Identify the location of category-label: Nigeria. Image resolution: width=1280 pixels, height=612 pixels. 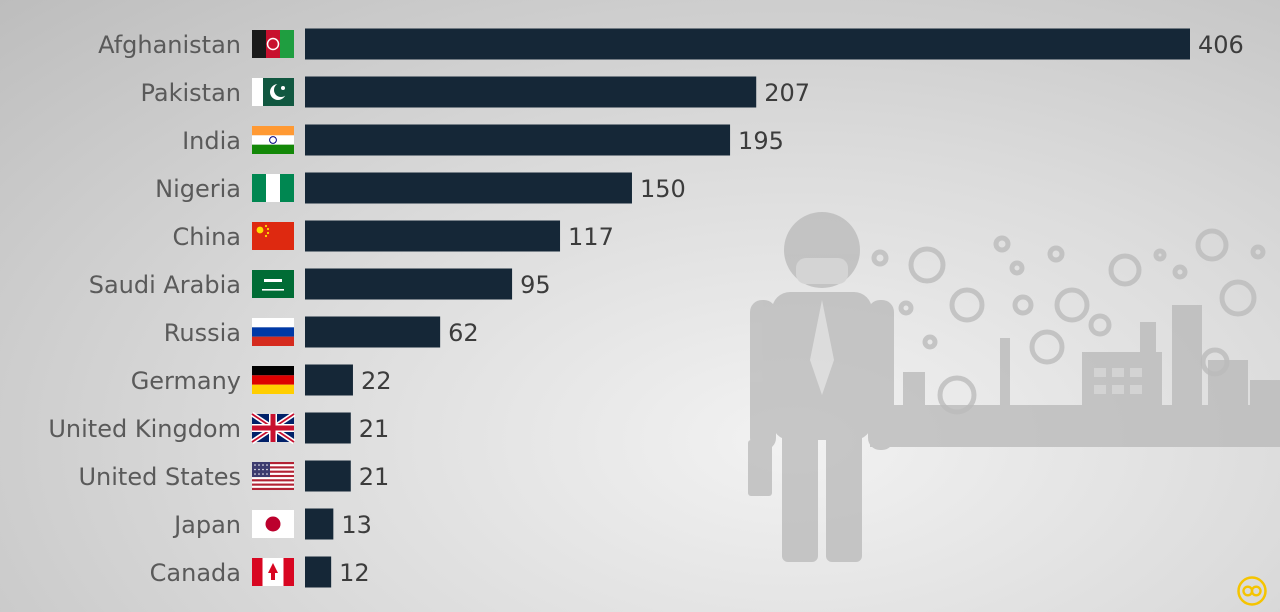
(198, 189).